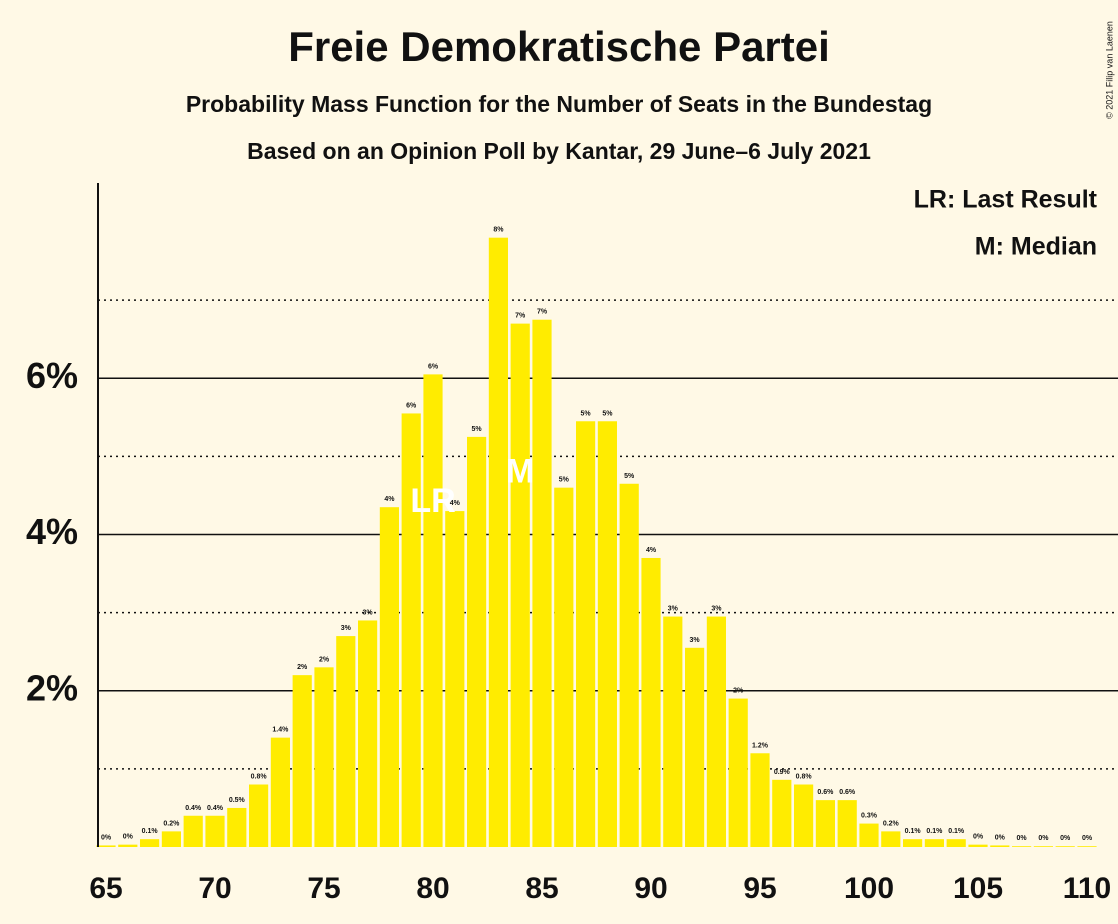  Describe the element at coordinates (760, 745) in the screenshot. I see `value-label: 1.2%` at that location.